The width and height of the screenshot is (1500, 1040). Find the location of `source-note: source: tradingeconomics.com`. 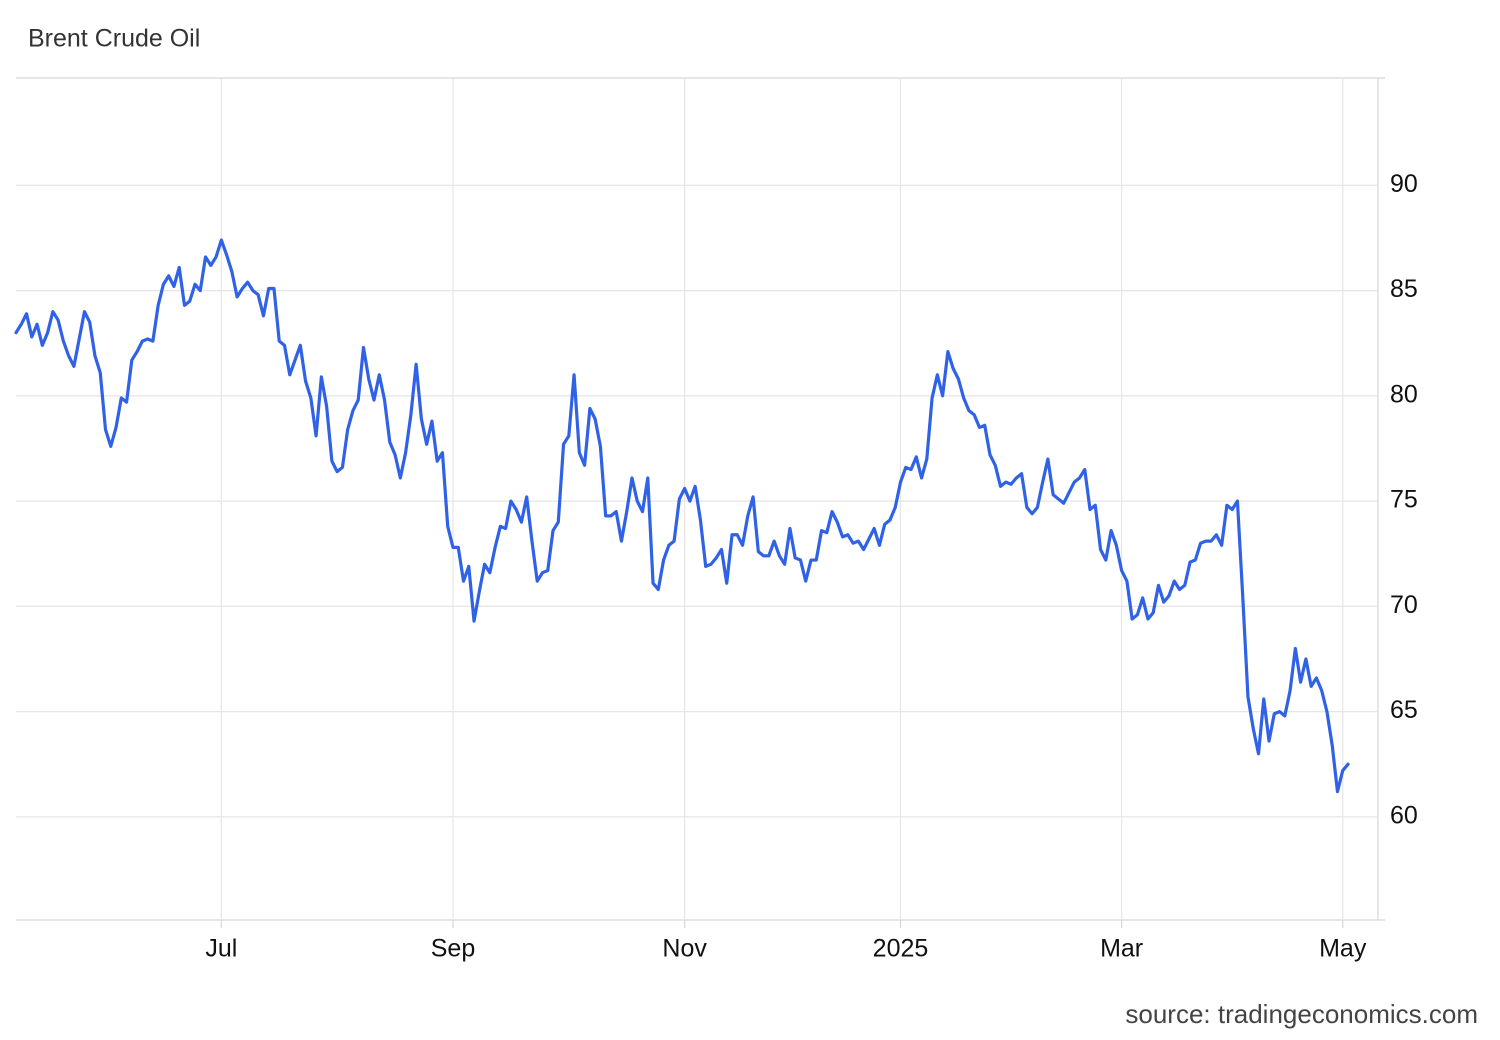

source-note: source: tradingeconomics.com is located at coordinates (1301, 1014).